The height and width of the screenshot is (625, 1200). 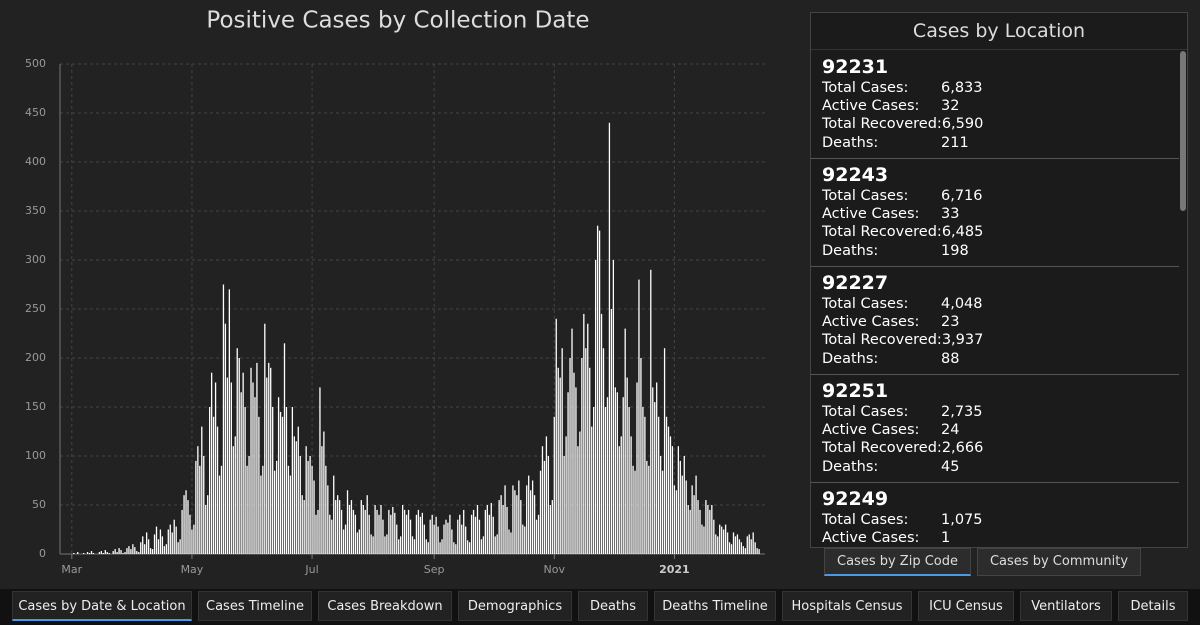 I want to click on stat-row: Deaths: 45, so click(x=1000, y=467).